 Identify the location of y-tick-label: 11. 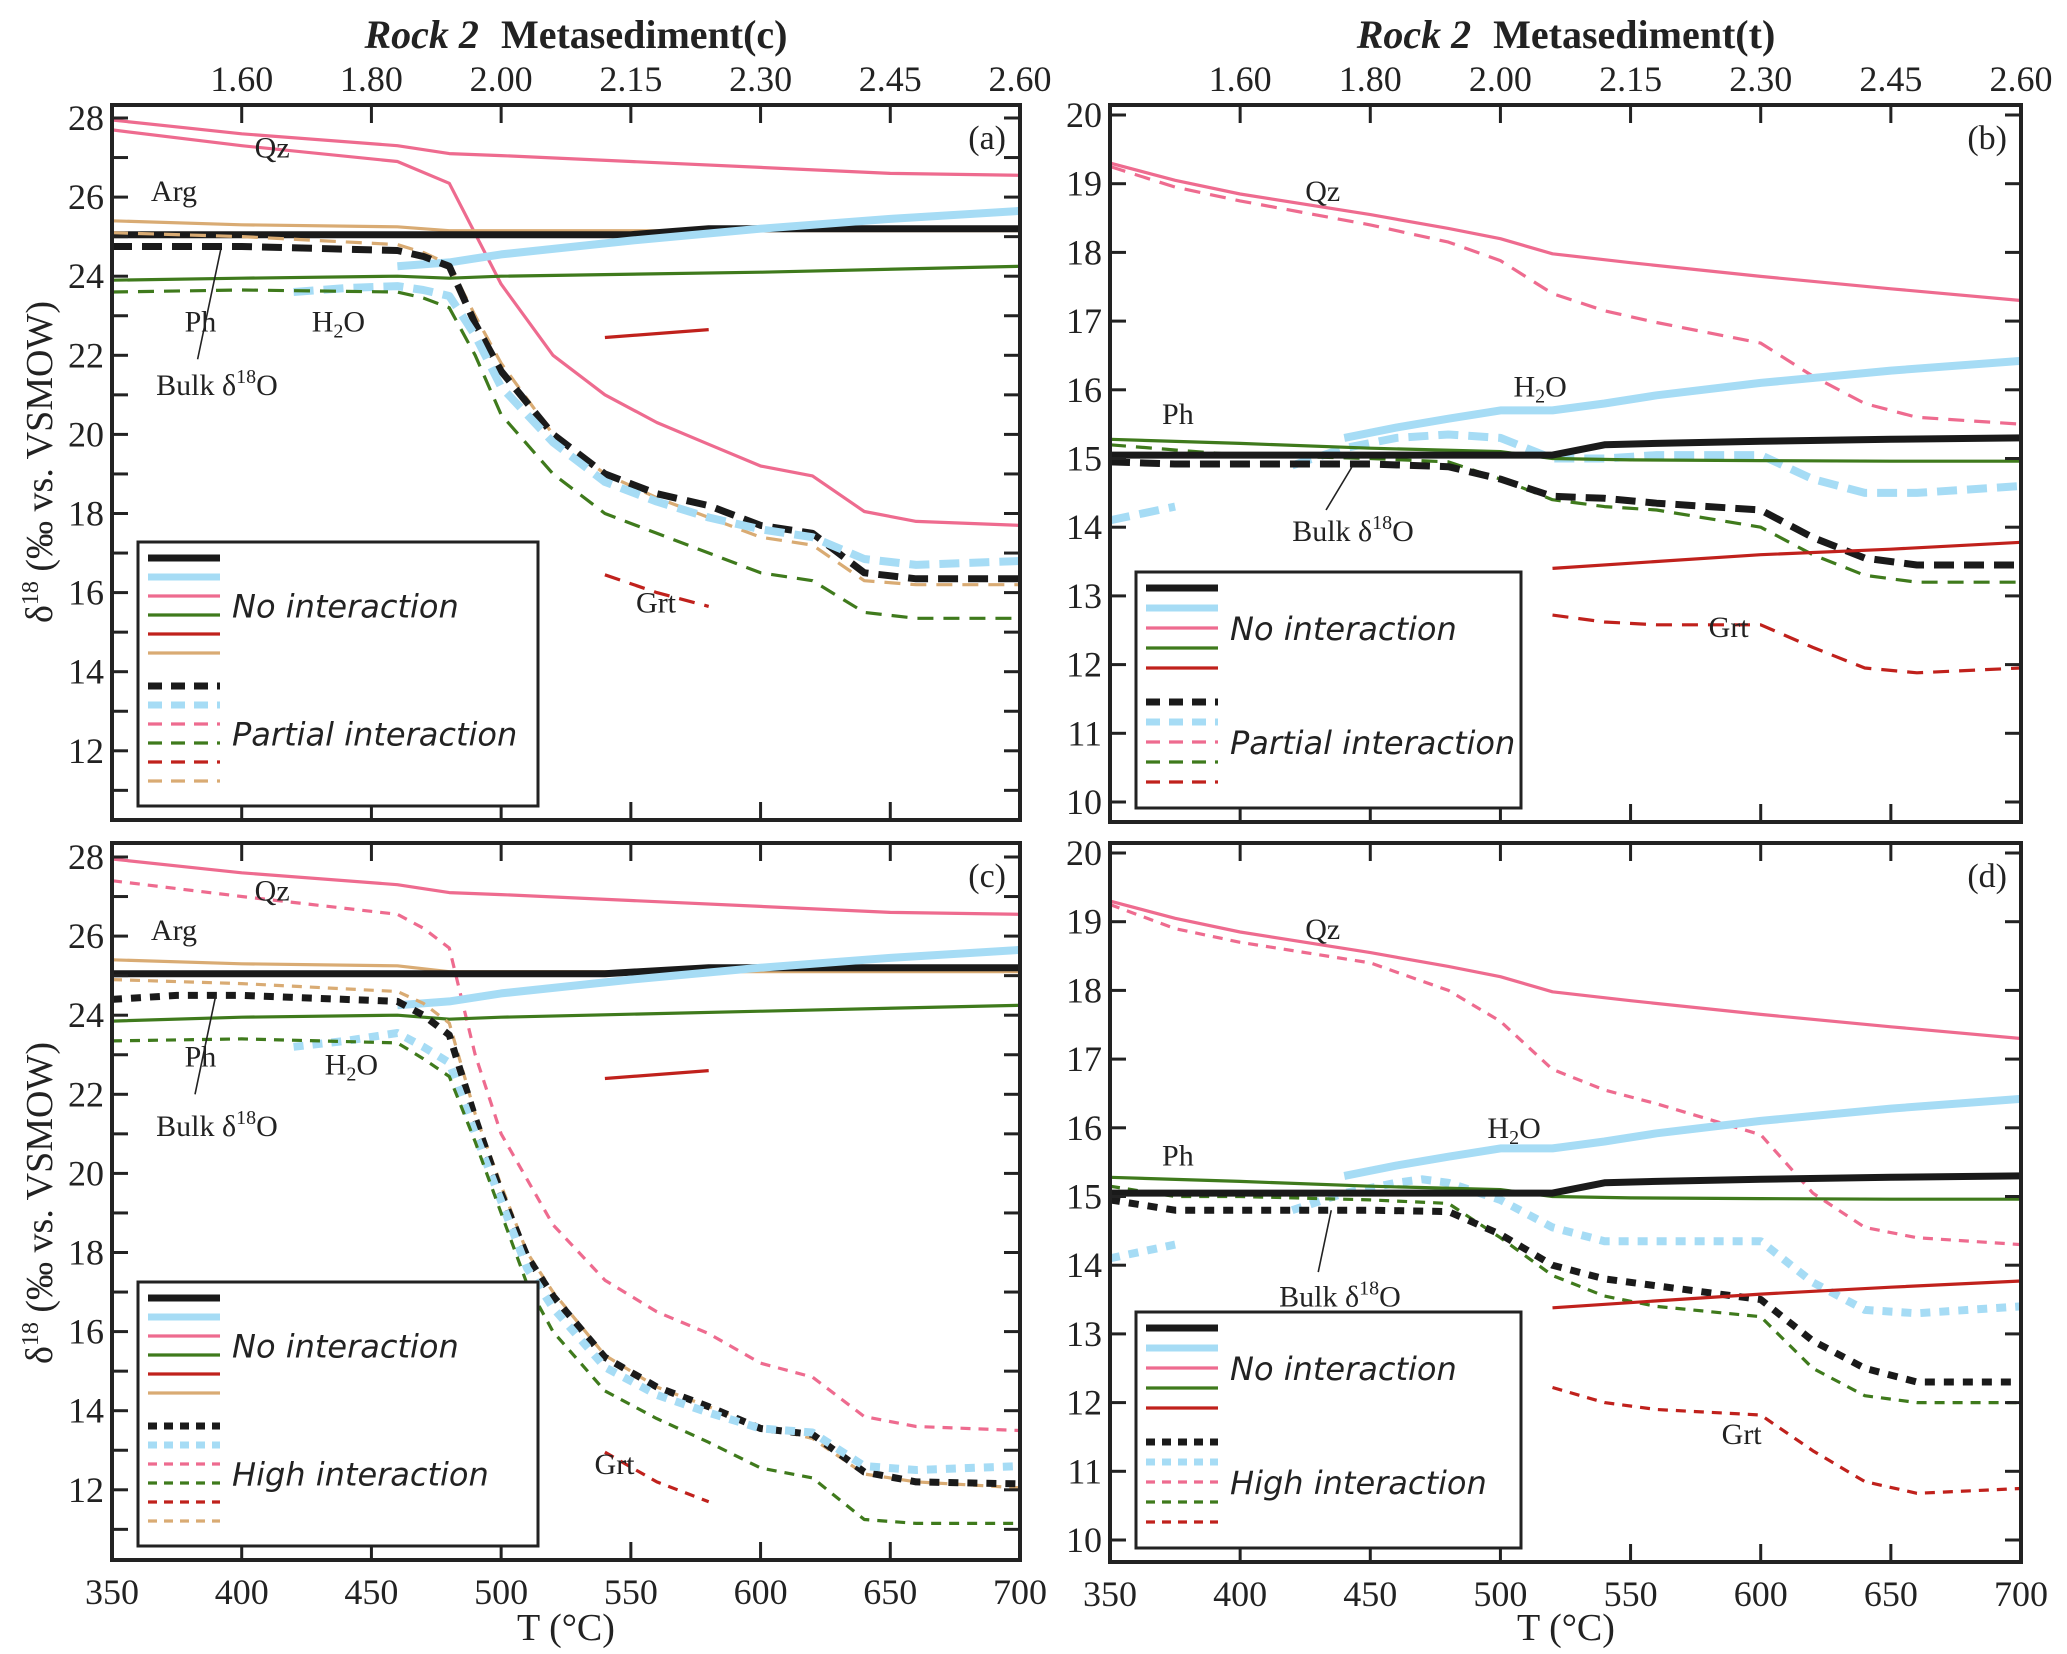
(1084, 733).